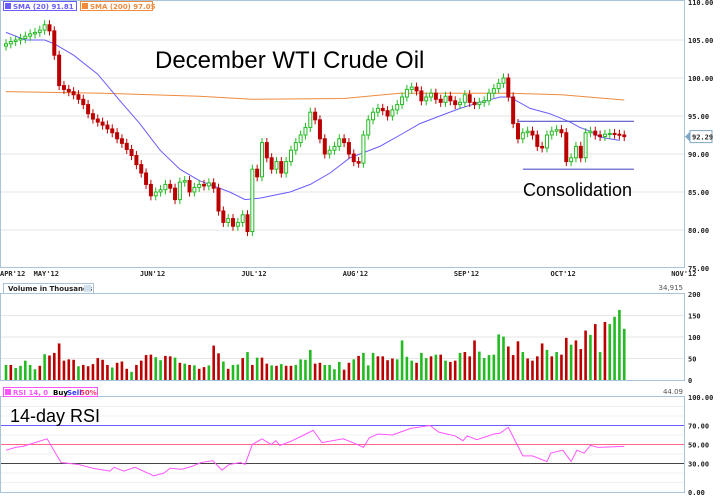 The height and width of the screenshot is (502, 725). I want to click on rsi-axis-tick: 100.00, so click(700, 398).